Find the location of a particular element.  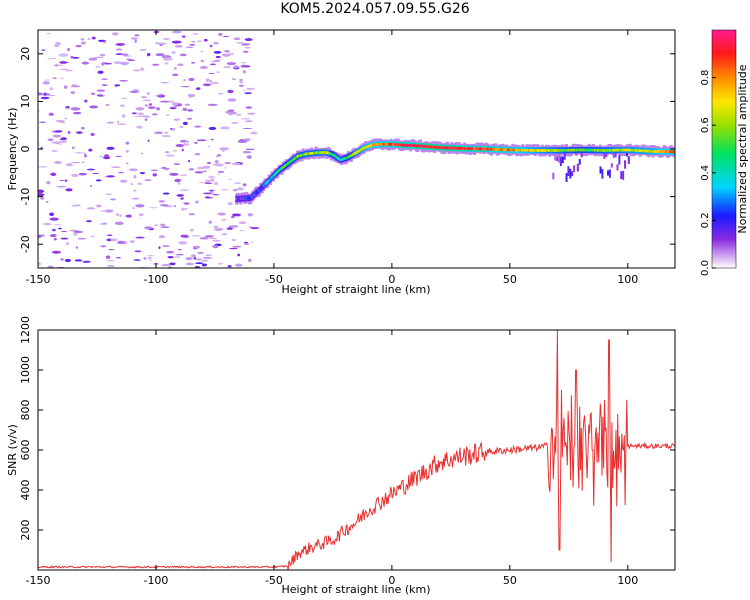

spectrogram-xtick-label: -100 is located at coordinates (155, 279).